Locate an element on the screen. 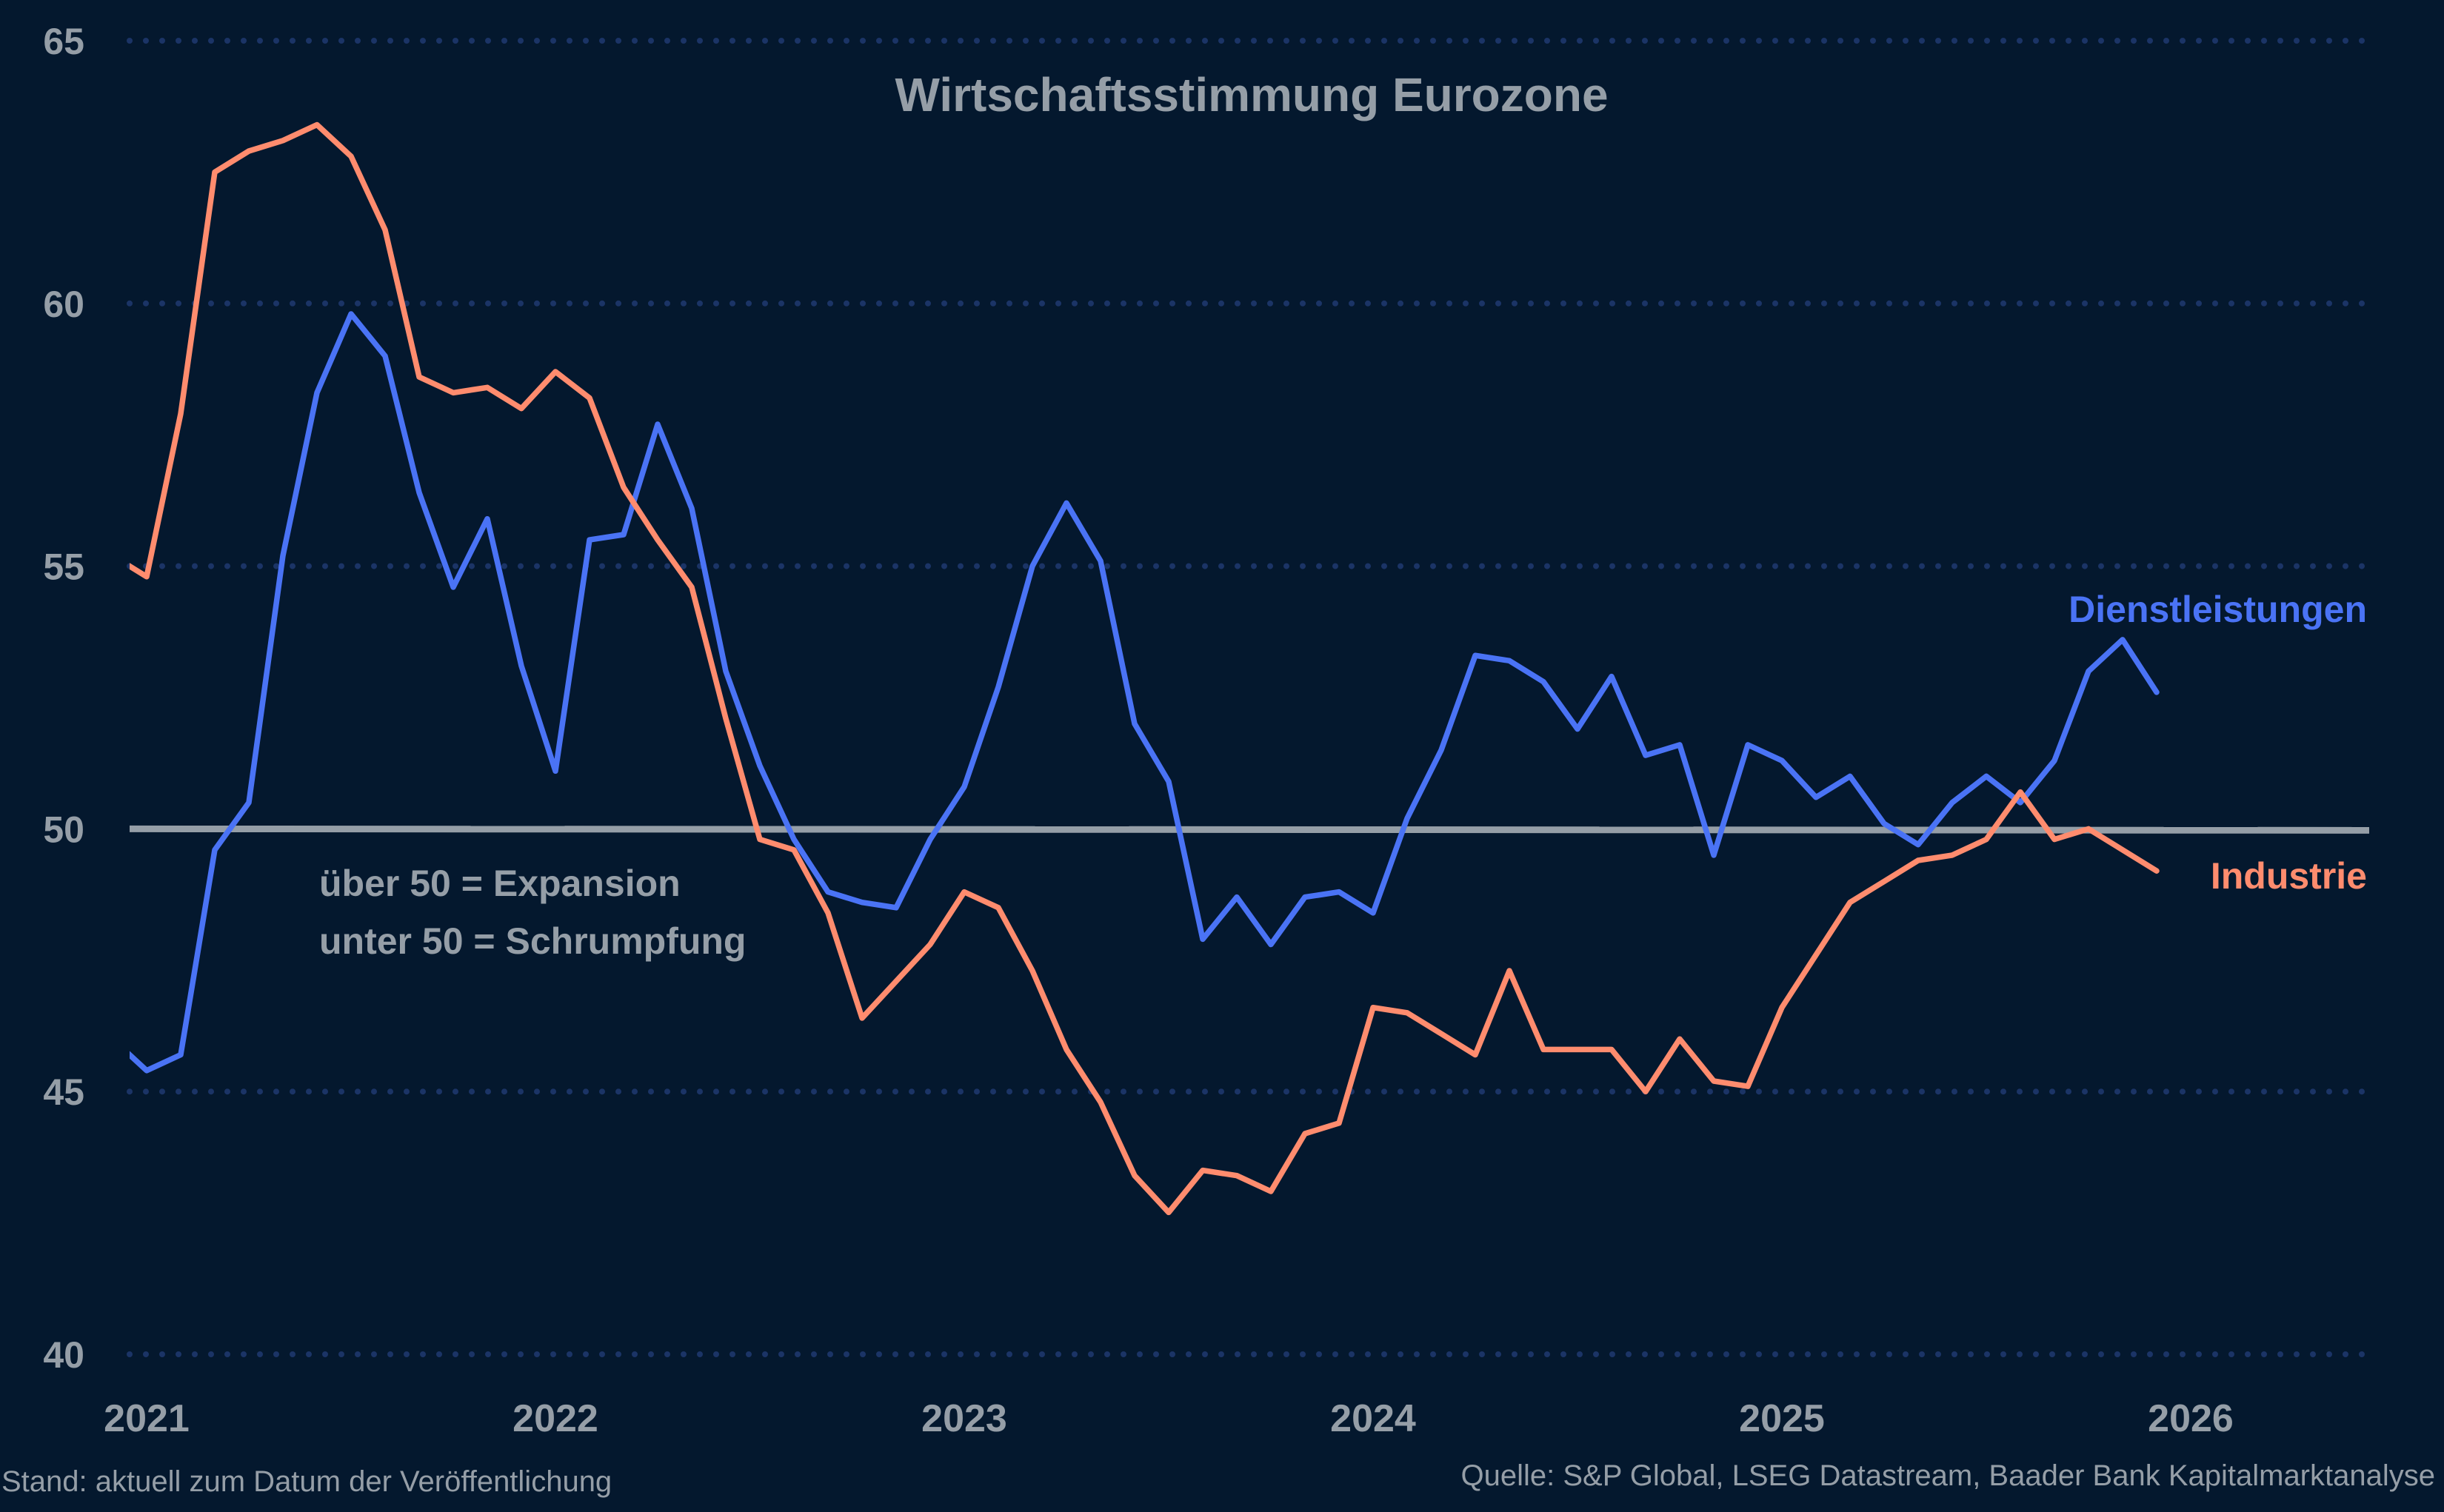 This screenshot has height=1512, width=2444. annotation-contraction: unter 50 = Schrumpfung is located at coordinates (533, 941).